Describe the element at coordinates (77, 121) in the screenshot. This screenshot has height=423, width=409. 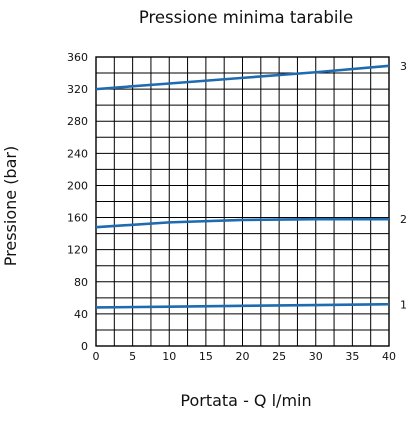
I see `y-tick-label: 280` at that location.